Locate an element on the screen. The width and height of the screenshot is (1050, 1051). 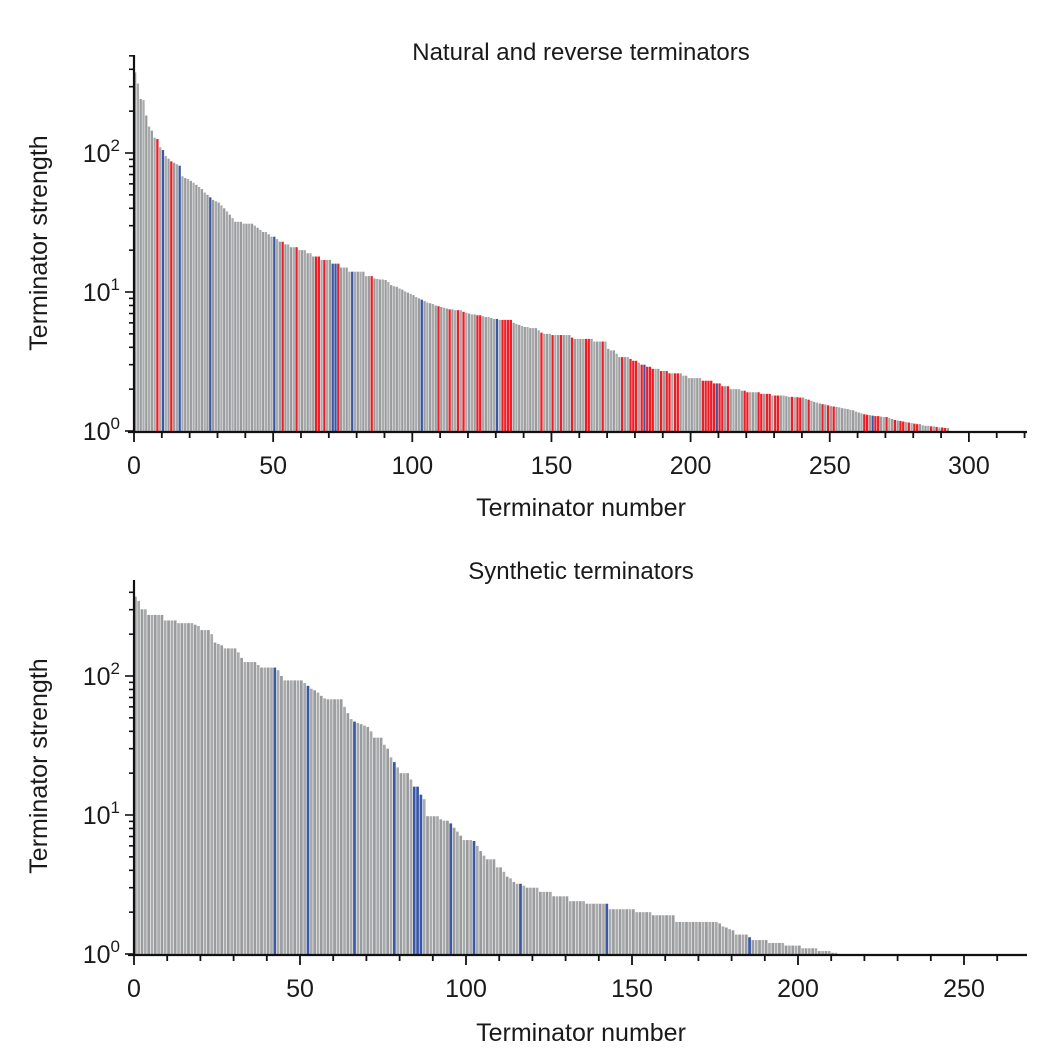
y-axis-label: Terminator strength is located at coordinates (39, 765).